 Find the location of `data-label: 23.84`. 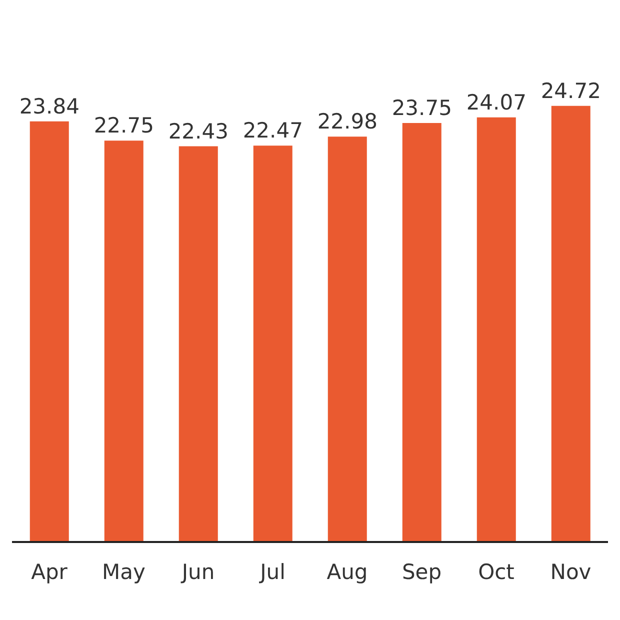

data-label: 23.84 is located at coordinates (49, 106).